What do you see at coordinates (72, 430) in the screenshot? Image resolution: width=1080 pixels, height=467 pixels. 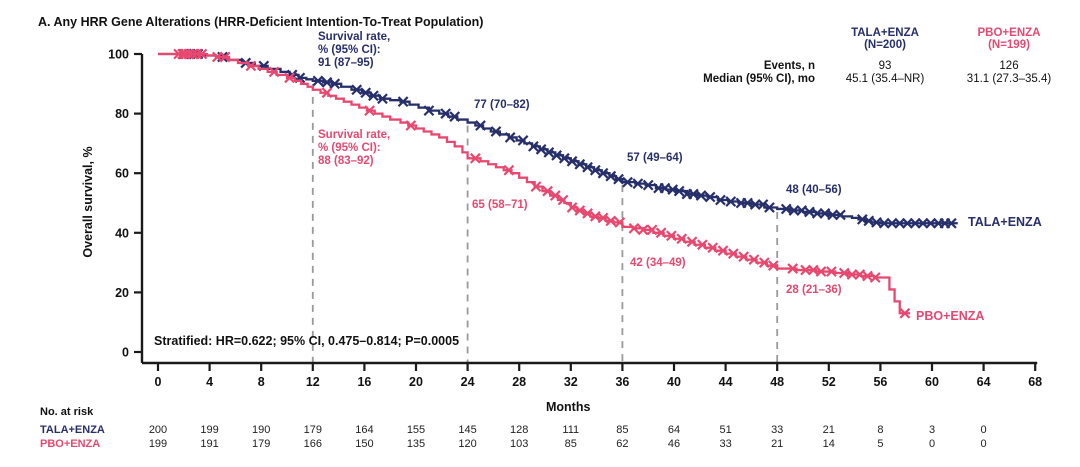 I see `at-risk-row-name-tala: TALA+ENZA` at bounding box center [72, 430].